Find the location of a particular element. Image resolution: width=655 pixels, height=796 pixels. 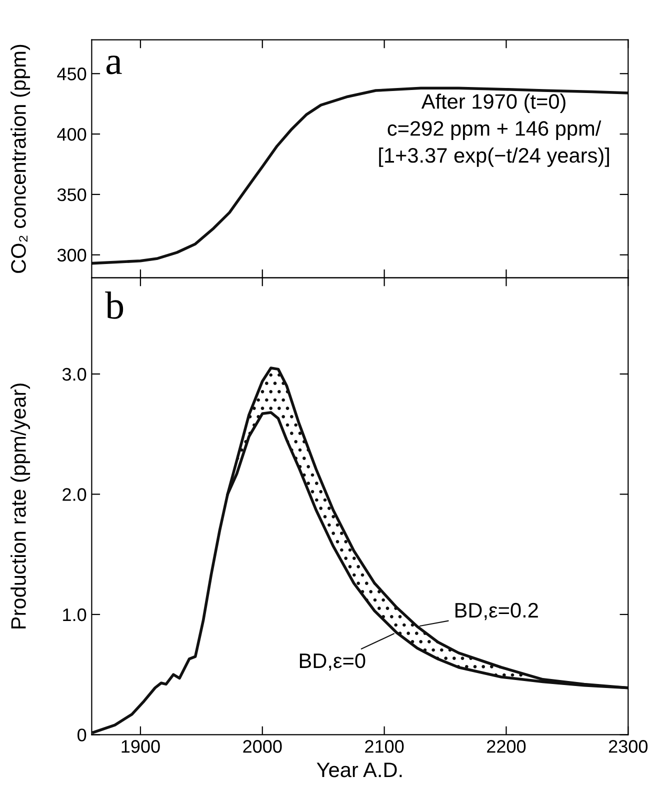

x-tick-label: 2200 is located at coordinates (506, 746).